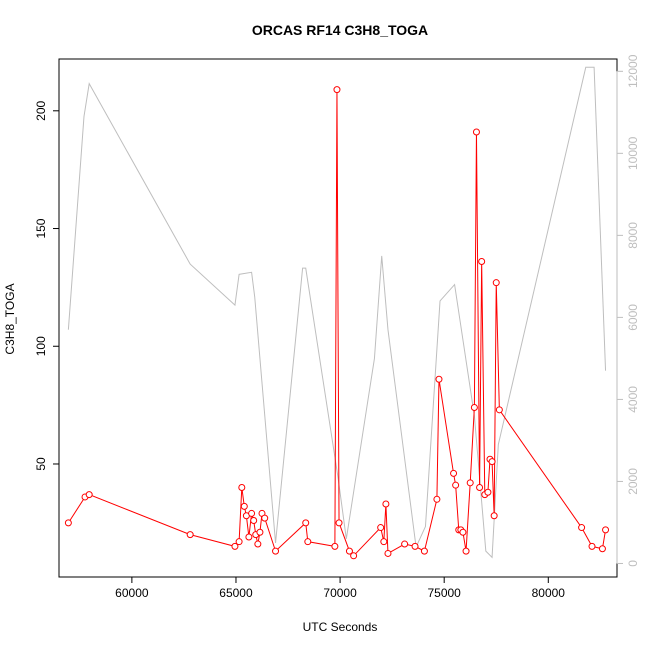 This screenshot has height=650, width=650. Describe the element at coordinates (41, 110) in the screenshot. I see `y-tick-label: 200` at that location.